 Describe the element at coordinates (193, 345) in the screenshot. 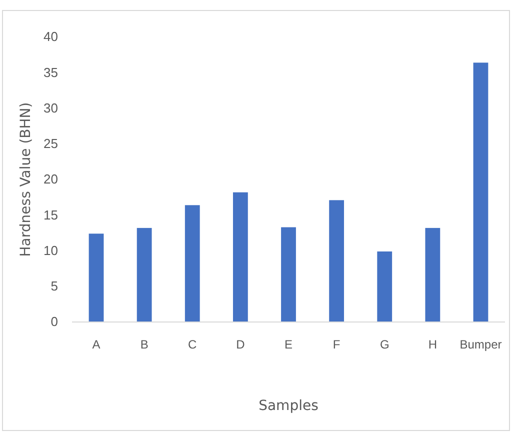

I see `x-tick-label: C` at that location.